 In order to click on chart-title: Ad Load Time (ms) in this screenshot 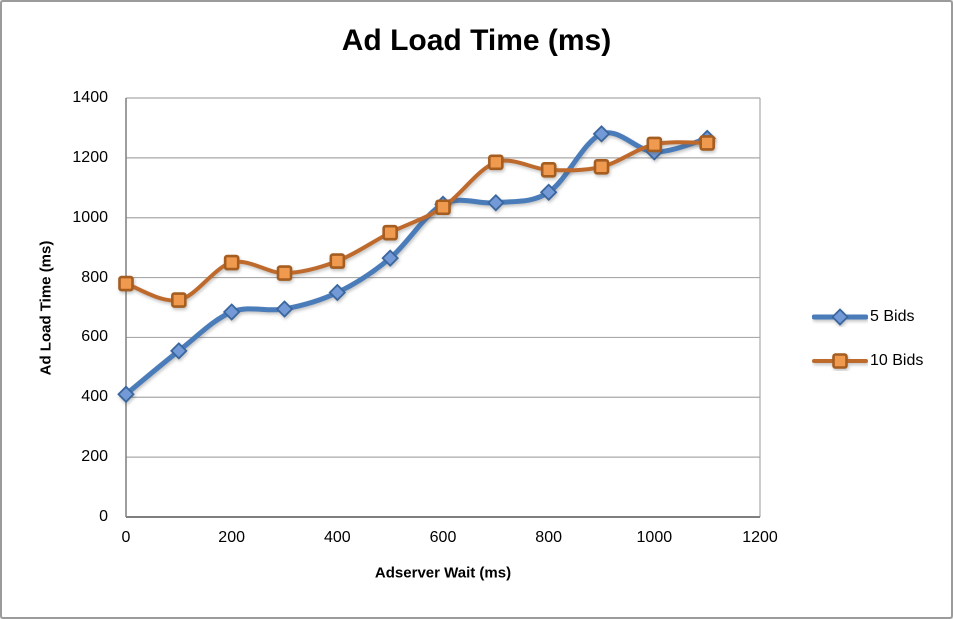, I will do `click(476, 40)`.